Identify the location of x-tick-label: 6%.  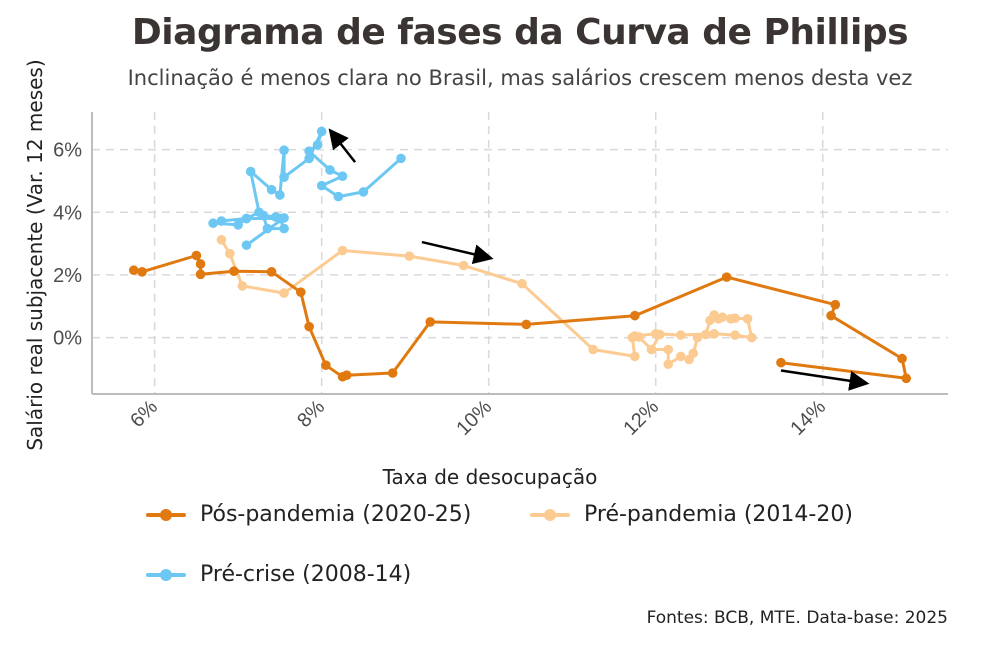
(144, 414).